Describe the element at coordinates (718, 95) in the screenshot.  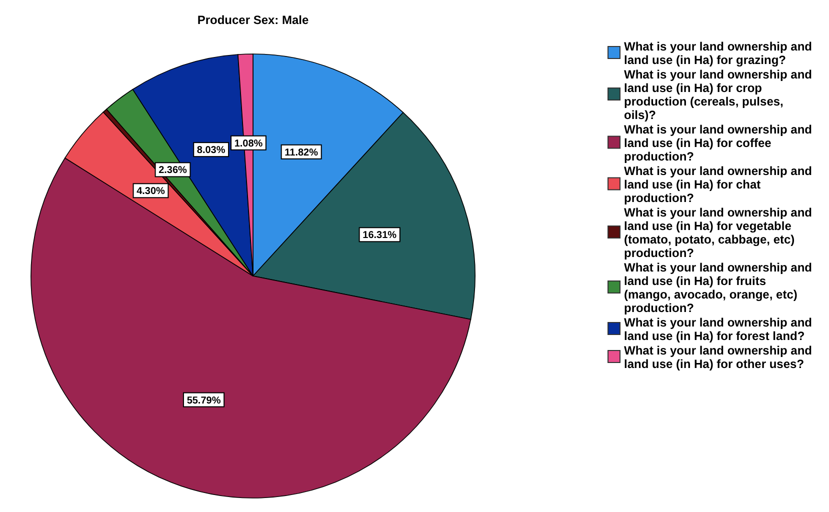
I see `legend-label: What is your land ownership and land use (in Ha) for crop production (cereals, pulses, oils)?` at that location.